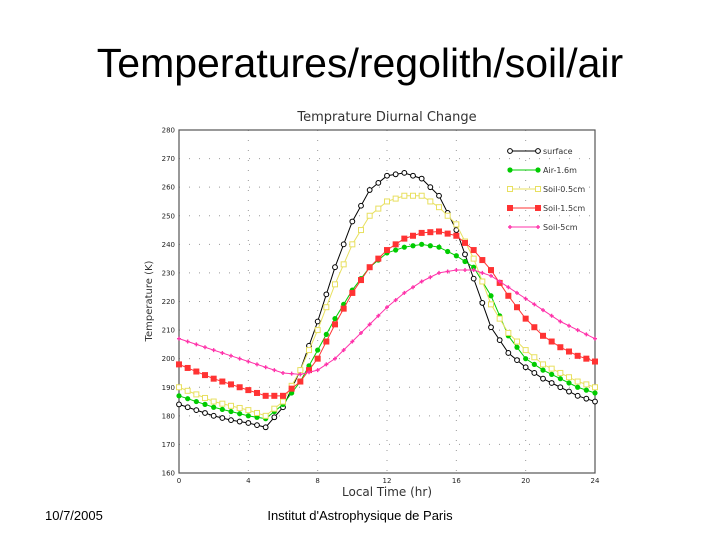 This screenshot has height=540, width=720. I want to click on footer-date: 10/7/2005, so click(74, 515).